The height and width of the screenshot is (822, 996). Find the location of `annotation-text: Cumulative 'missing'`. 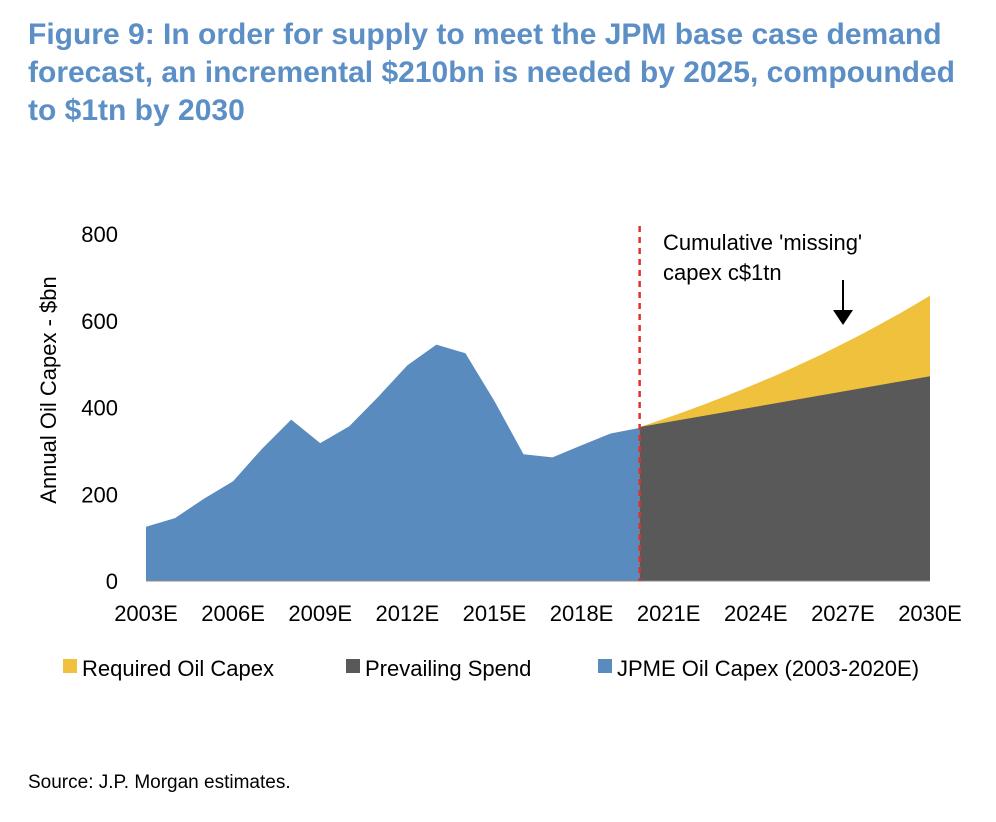

annotation-text: Cumulative 'missing' is located at coordinates (762, 242).